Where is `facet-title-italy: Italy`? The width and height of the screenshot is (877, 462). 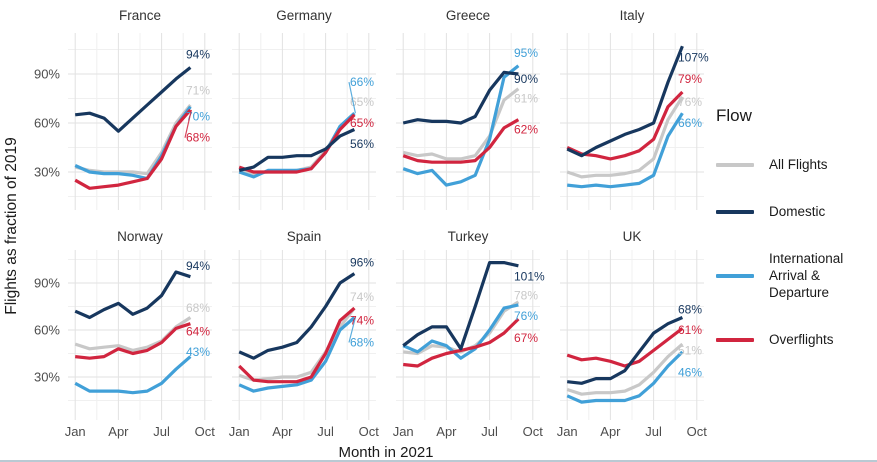 facet-title-italy: Italy is located at coordinates (632, 15).